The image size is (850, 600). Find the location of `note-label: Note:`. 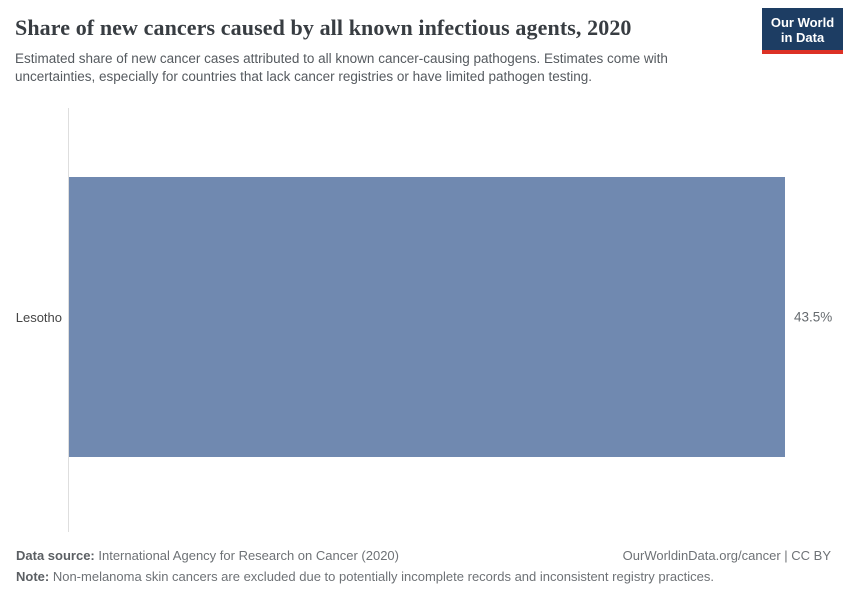

note-label: Note: is located at coordinates (33, 576).